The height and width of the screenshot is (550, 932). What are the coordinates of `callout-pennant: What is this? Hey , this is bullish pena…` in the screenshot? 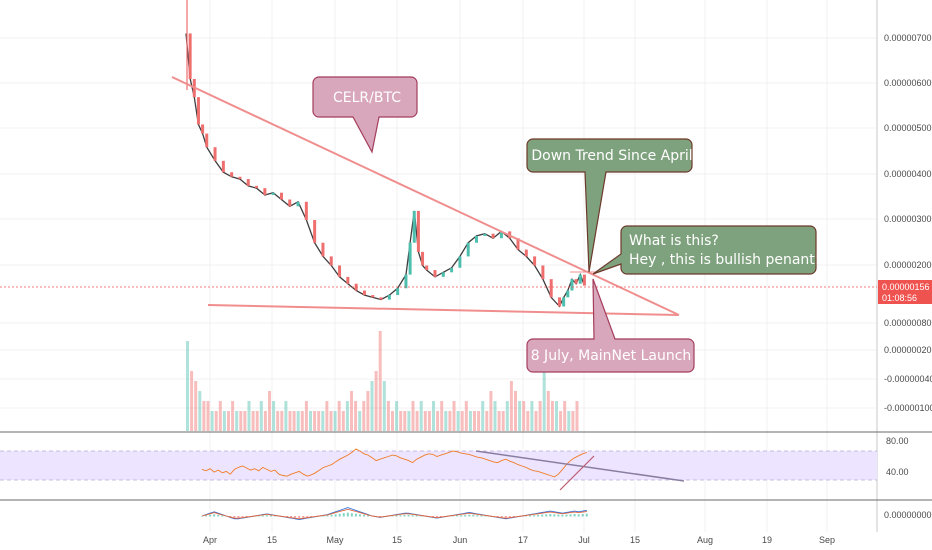 It's located at (706, 250).